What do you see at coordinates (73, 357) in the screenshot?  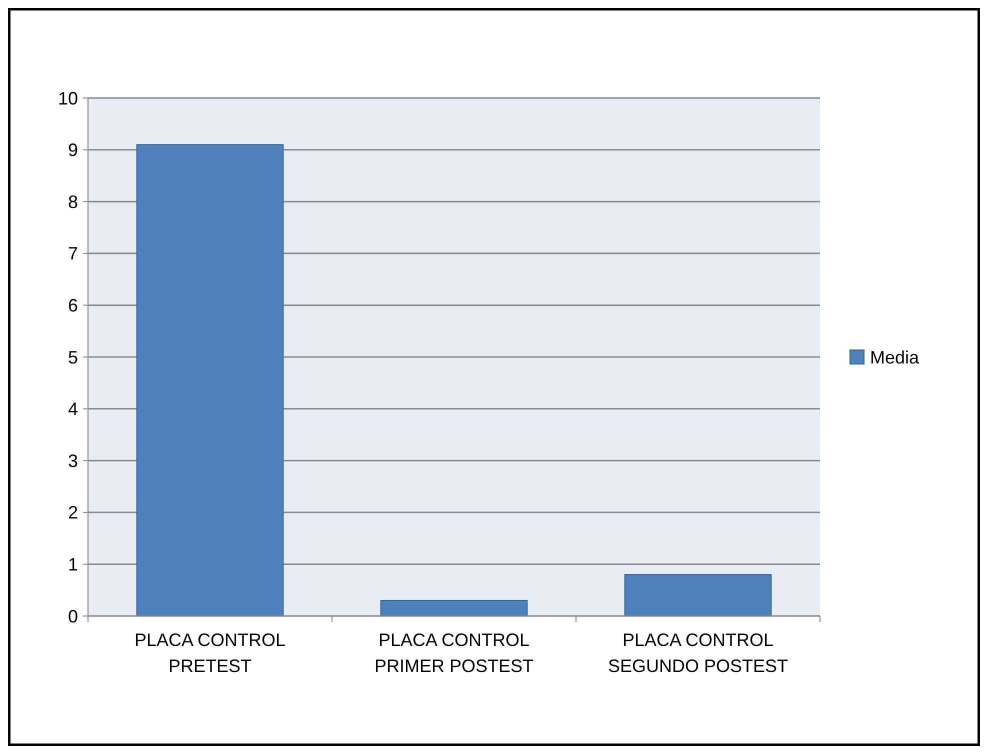 I see `y-tick-label: 5` at bounding box center [73, 357].